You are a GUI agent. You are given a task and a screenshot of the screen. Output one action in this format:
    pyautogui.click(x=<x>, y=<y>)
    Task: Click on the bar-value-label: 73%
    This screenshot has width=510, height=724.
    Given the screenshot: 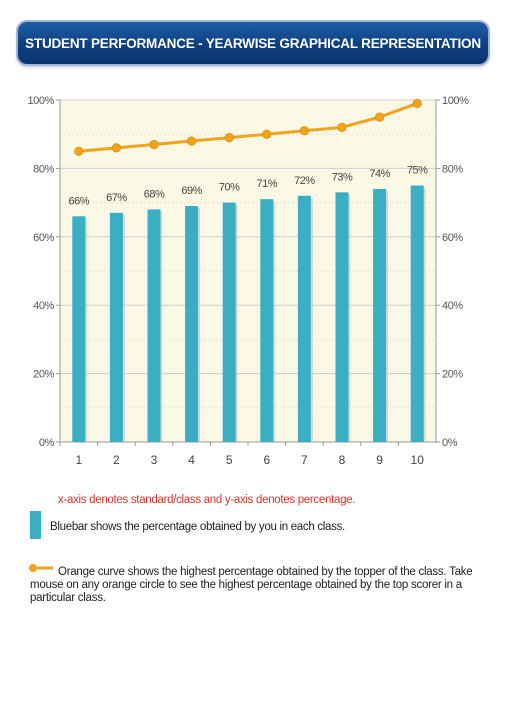 What is the action you would take?
    pyautogui.click(x=342, y=177)
    